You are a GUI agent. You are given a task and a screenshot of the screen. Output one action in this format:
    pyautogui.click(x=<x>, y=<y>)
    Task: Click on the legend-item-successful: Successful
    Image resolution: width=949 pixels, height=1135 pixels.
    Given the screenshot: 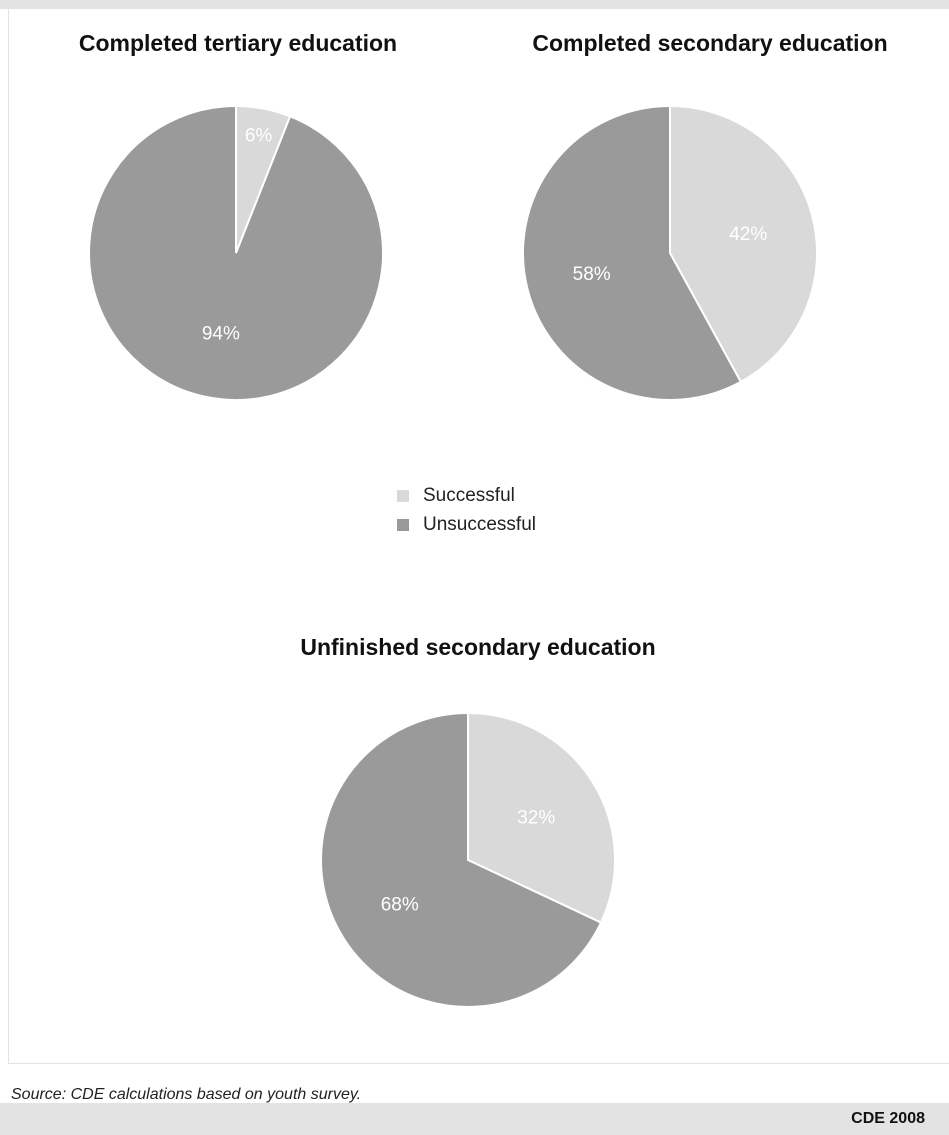 What is the action you would take?
    pyautogui.click(x=466, y=495)
    